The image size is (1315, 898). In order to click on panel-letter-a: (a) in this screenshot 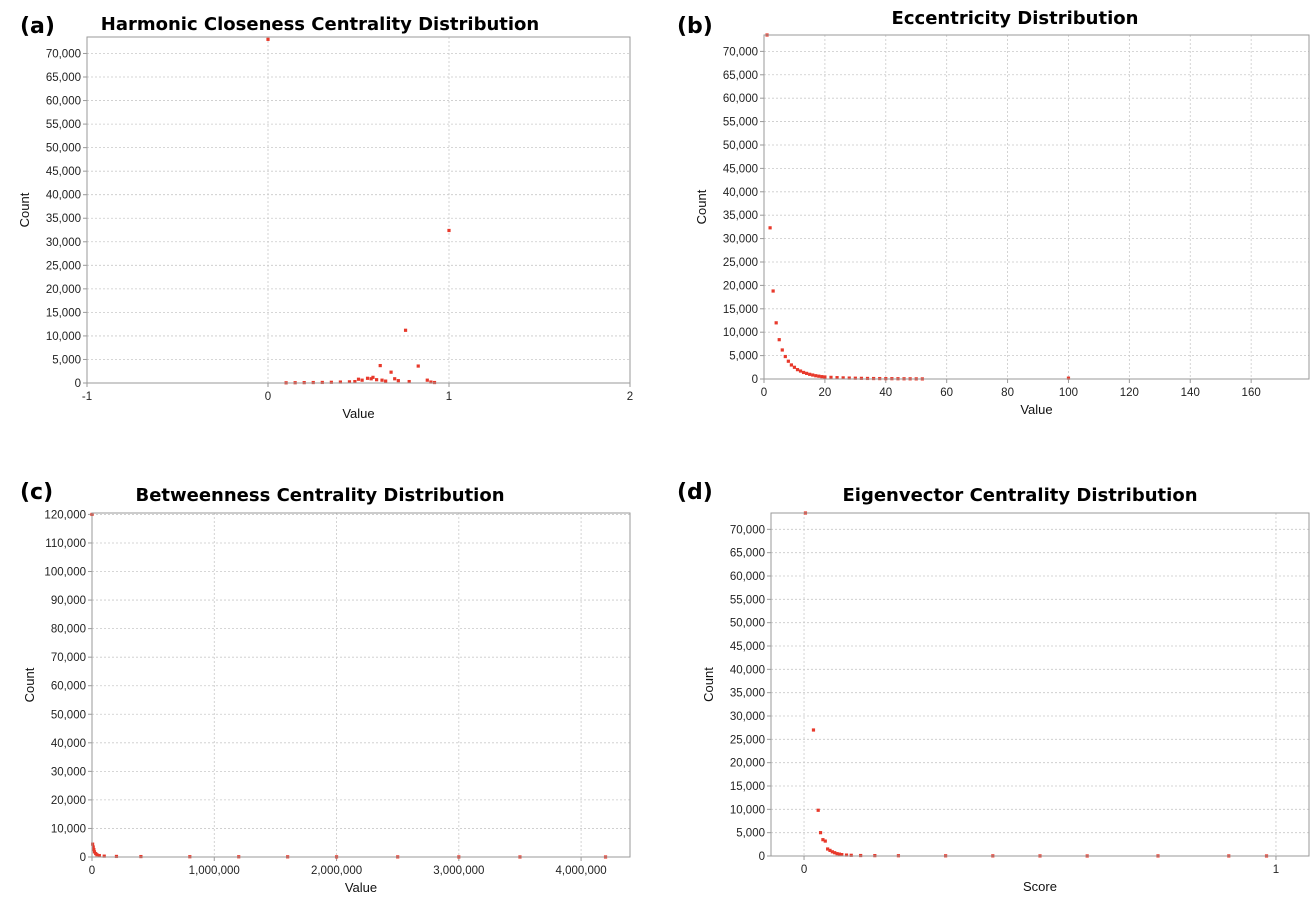, I will do `click(37, 26)`.